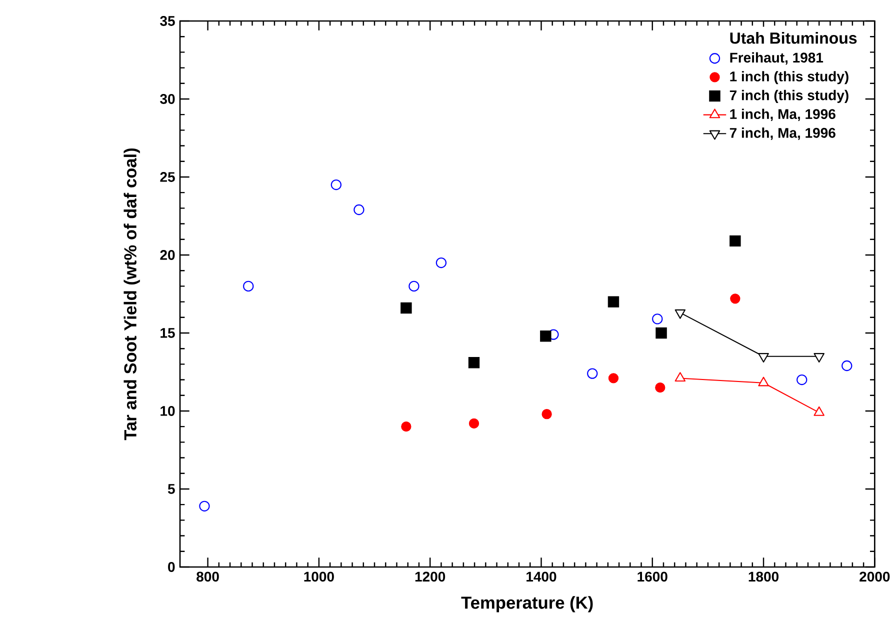 This screenshot has width=896, height=627. I want to click on y-tick-label: 25, so click(167, 177).